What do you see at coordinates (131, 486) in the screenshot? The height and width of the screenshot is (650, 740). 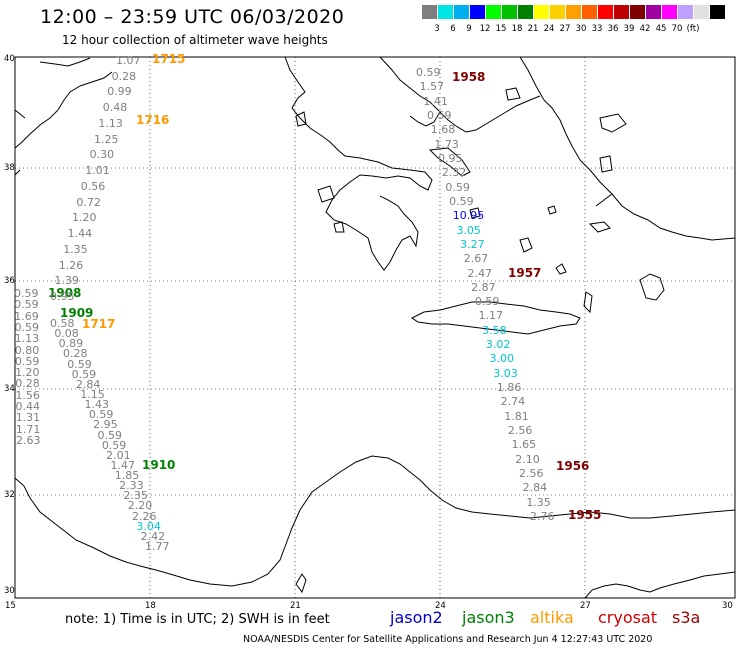 I see `wave-height-label: 2.33` at bounding box center [131, 486].